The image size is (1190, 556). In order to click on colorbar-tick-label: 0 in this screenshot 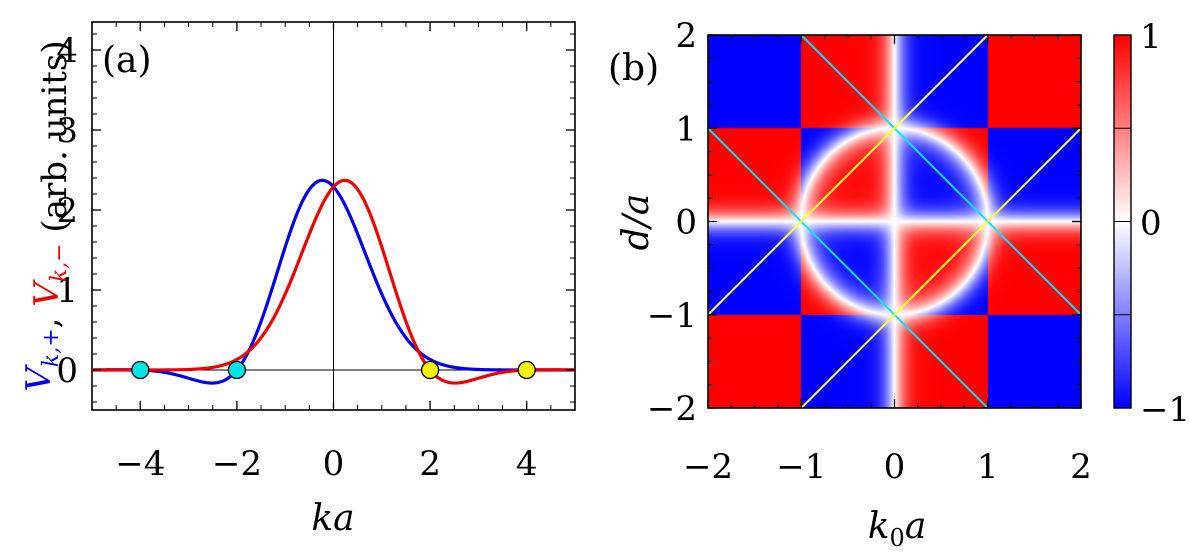, I will do `click(1151, 224)`.